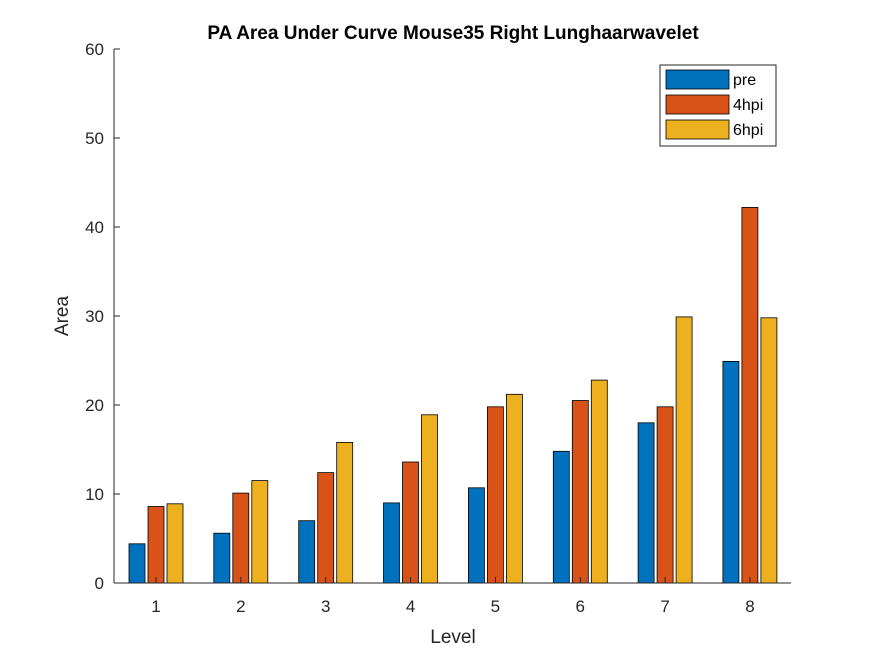  What do you see at coordinates (749, 606) in the screenshot?
I see `x-tick-label: 8` at bounding box center [749, 606].